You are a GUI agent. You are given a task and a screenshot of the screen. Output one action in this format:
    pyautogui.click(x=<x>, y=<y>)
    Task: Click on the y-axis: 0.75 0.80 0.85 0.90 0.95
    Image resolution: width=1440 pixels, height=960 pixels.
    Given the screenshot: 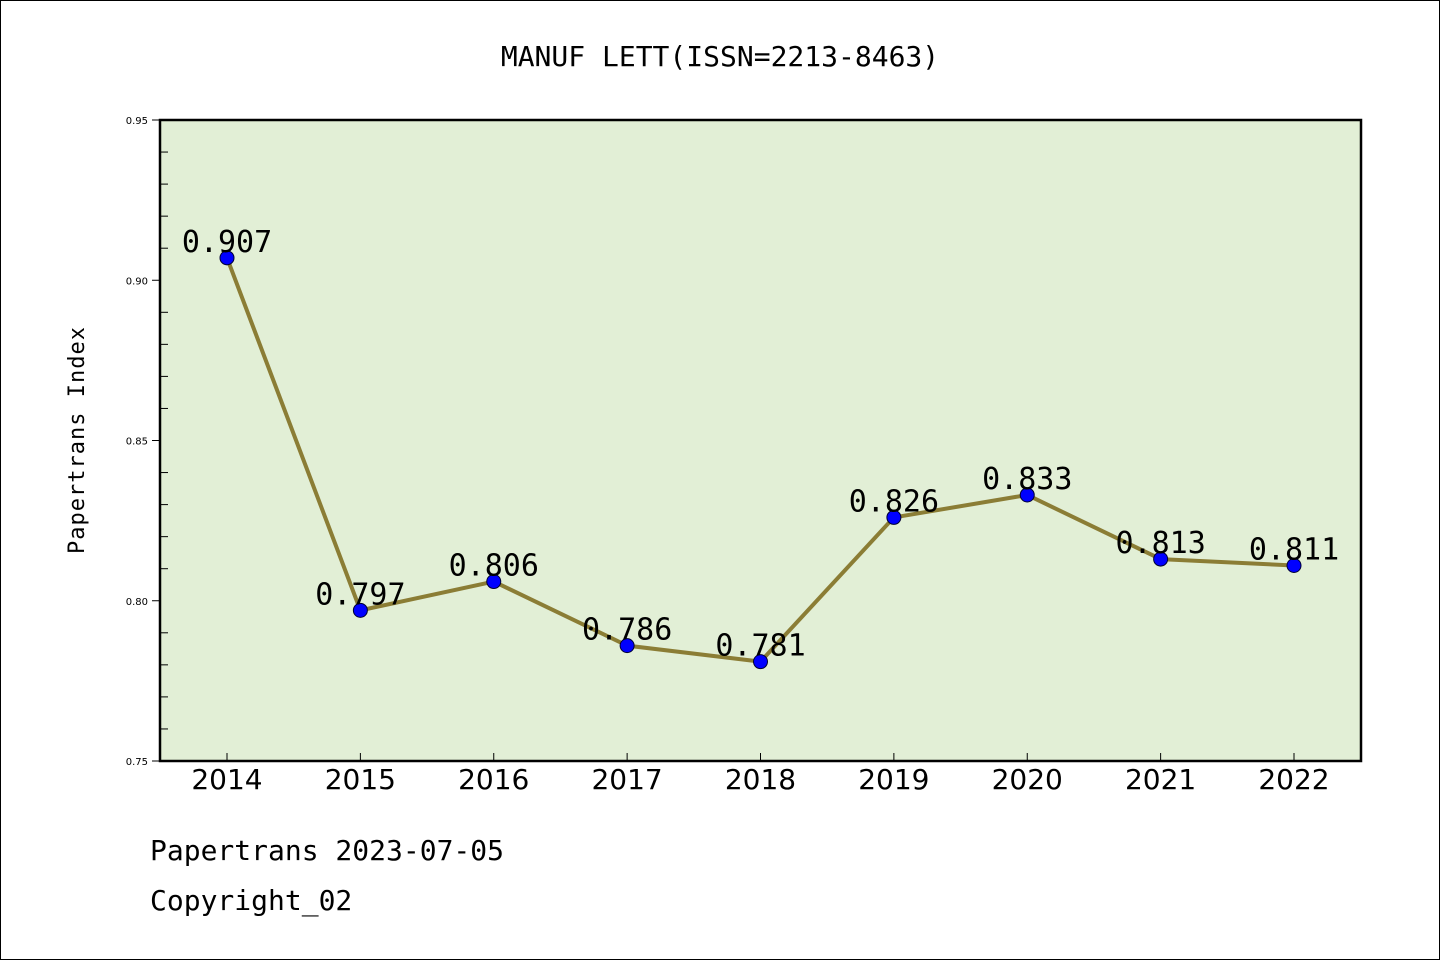 What is the action you would take?
    pyautogui.click(x=147, y=442)
    